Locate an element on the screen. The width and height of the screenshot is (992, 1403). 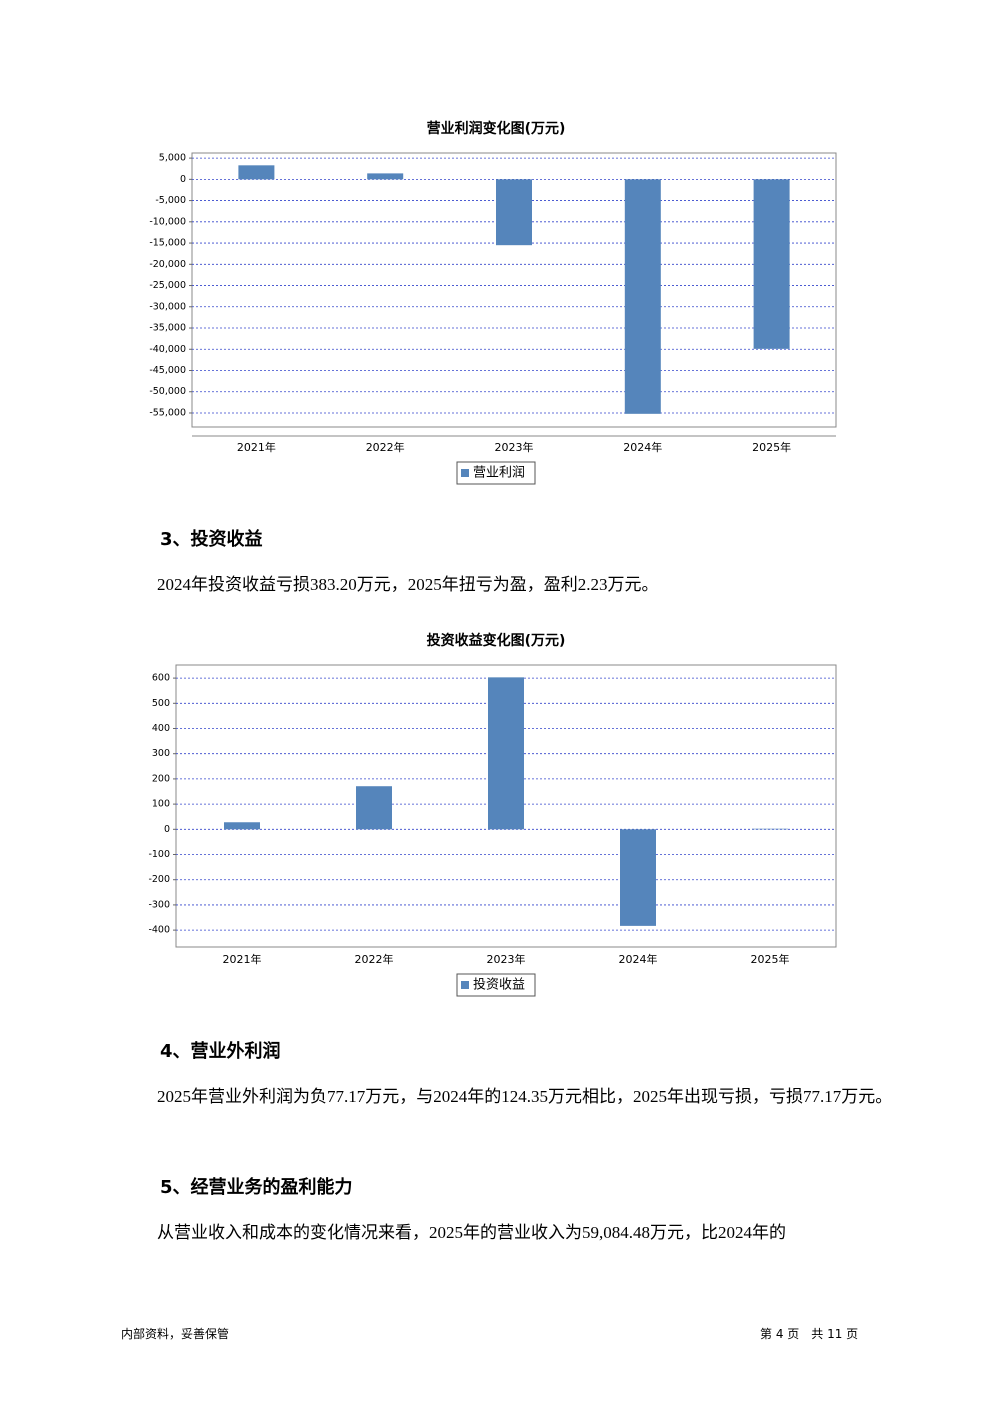
y-tick-label: -400 is located at coordinates (159, 930).